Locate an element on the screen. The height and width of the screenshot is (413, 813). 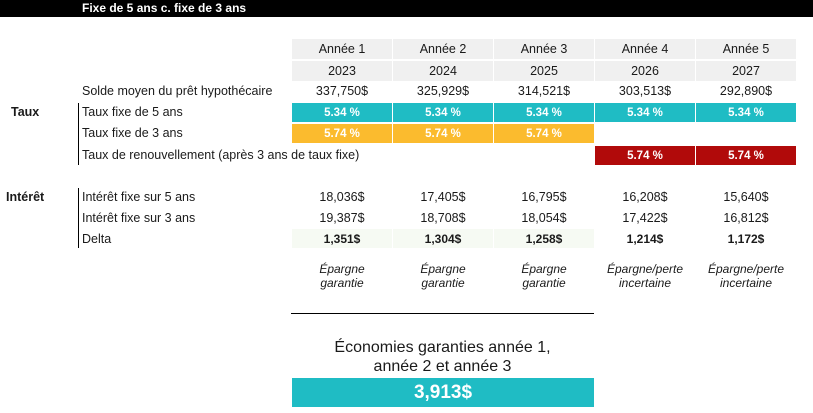
balance-value-1: 337,750$ is located at coordinates (342, 91).